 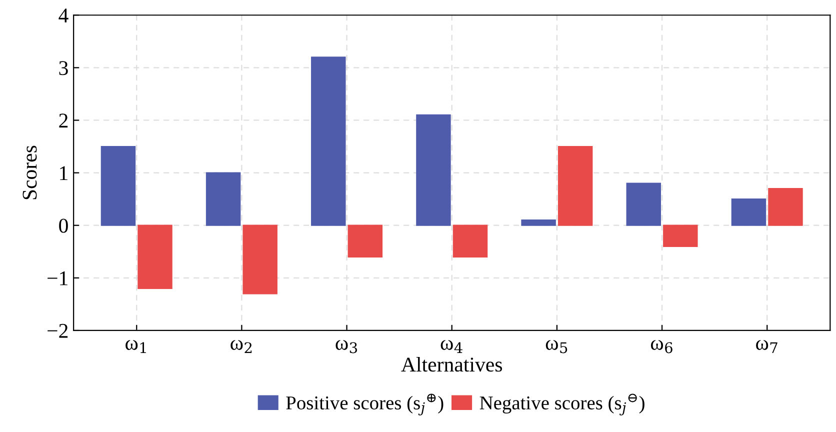 I want to click on legend-label: Negative scores (s$_{j}$$^{⊖}$), so click(x=562, y=405).